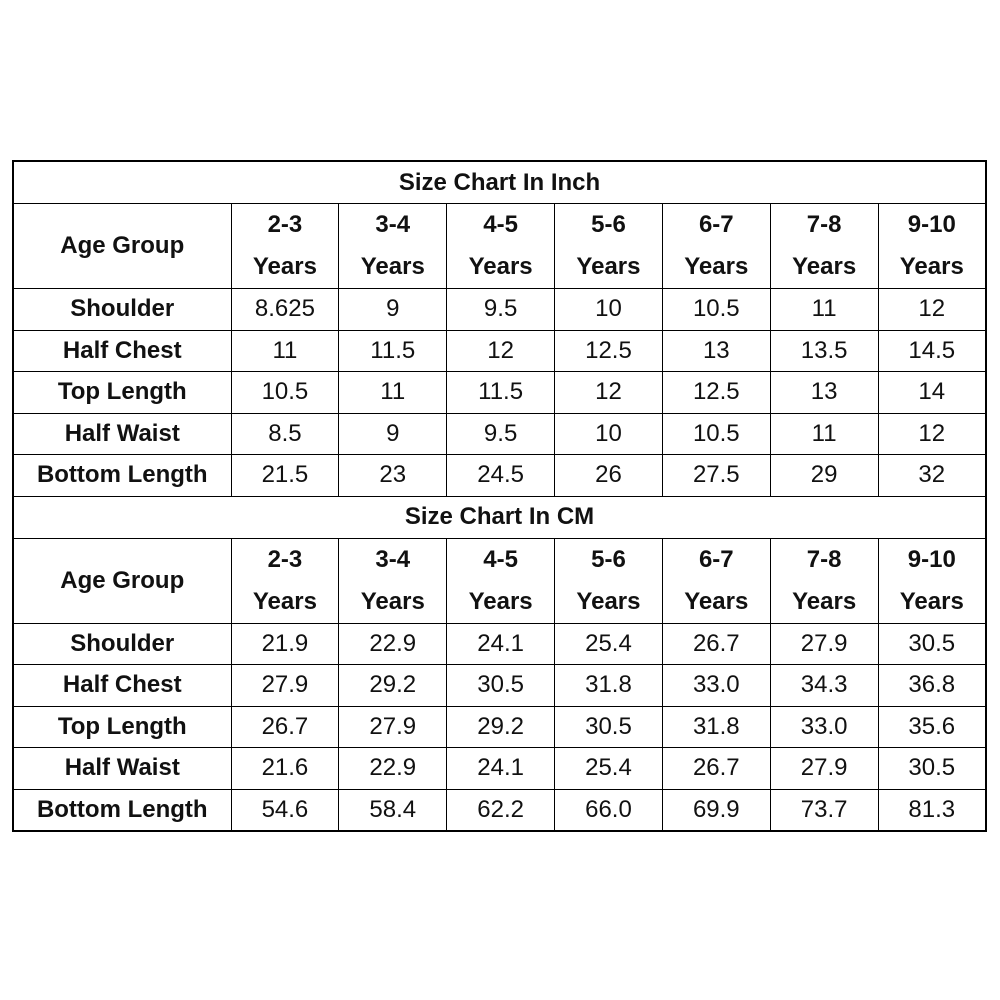  I want to click on data-row: Half Waist 8.5 9 9.5 10 10.5 11 12, so click(499, 433).